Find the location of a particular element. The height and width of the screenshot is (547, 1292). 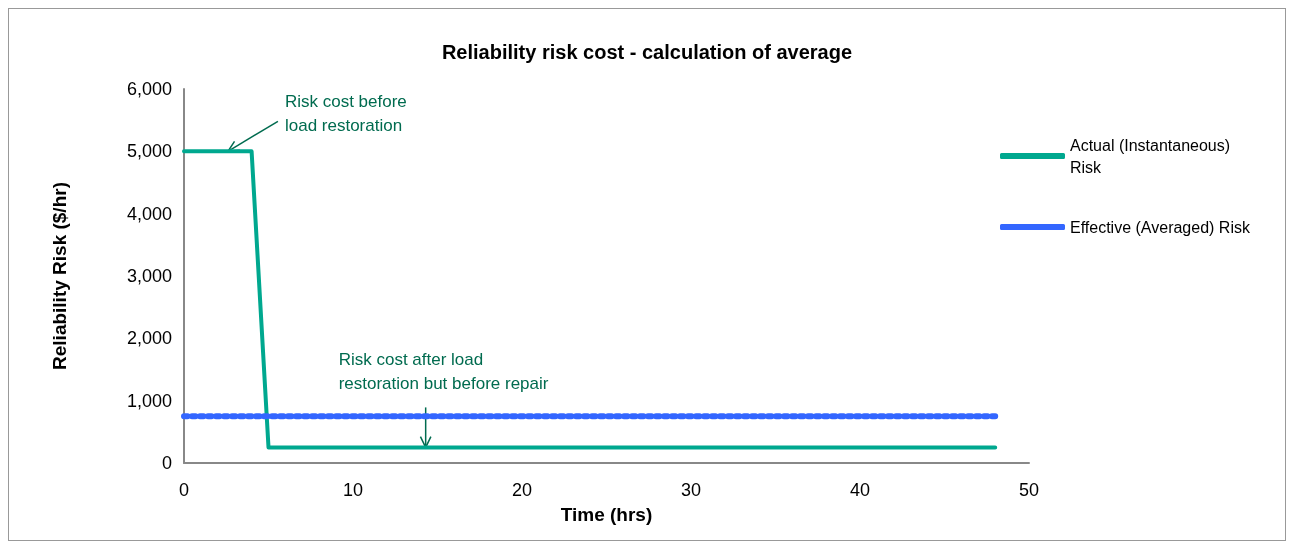

x-axis-title: Time (hrs) is located at coordinates (606, 514).